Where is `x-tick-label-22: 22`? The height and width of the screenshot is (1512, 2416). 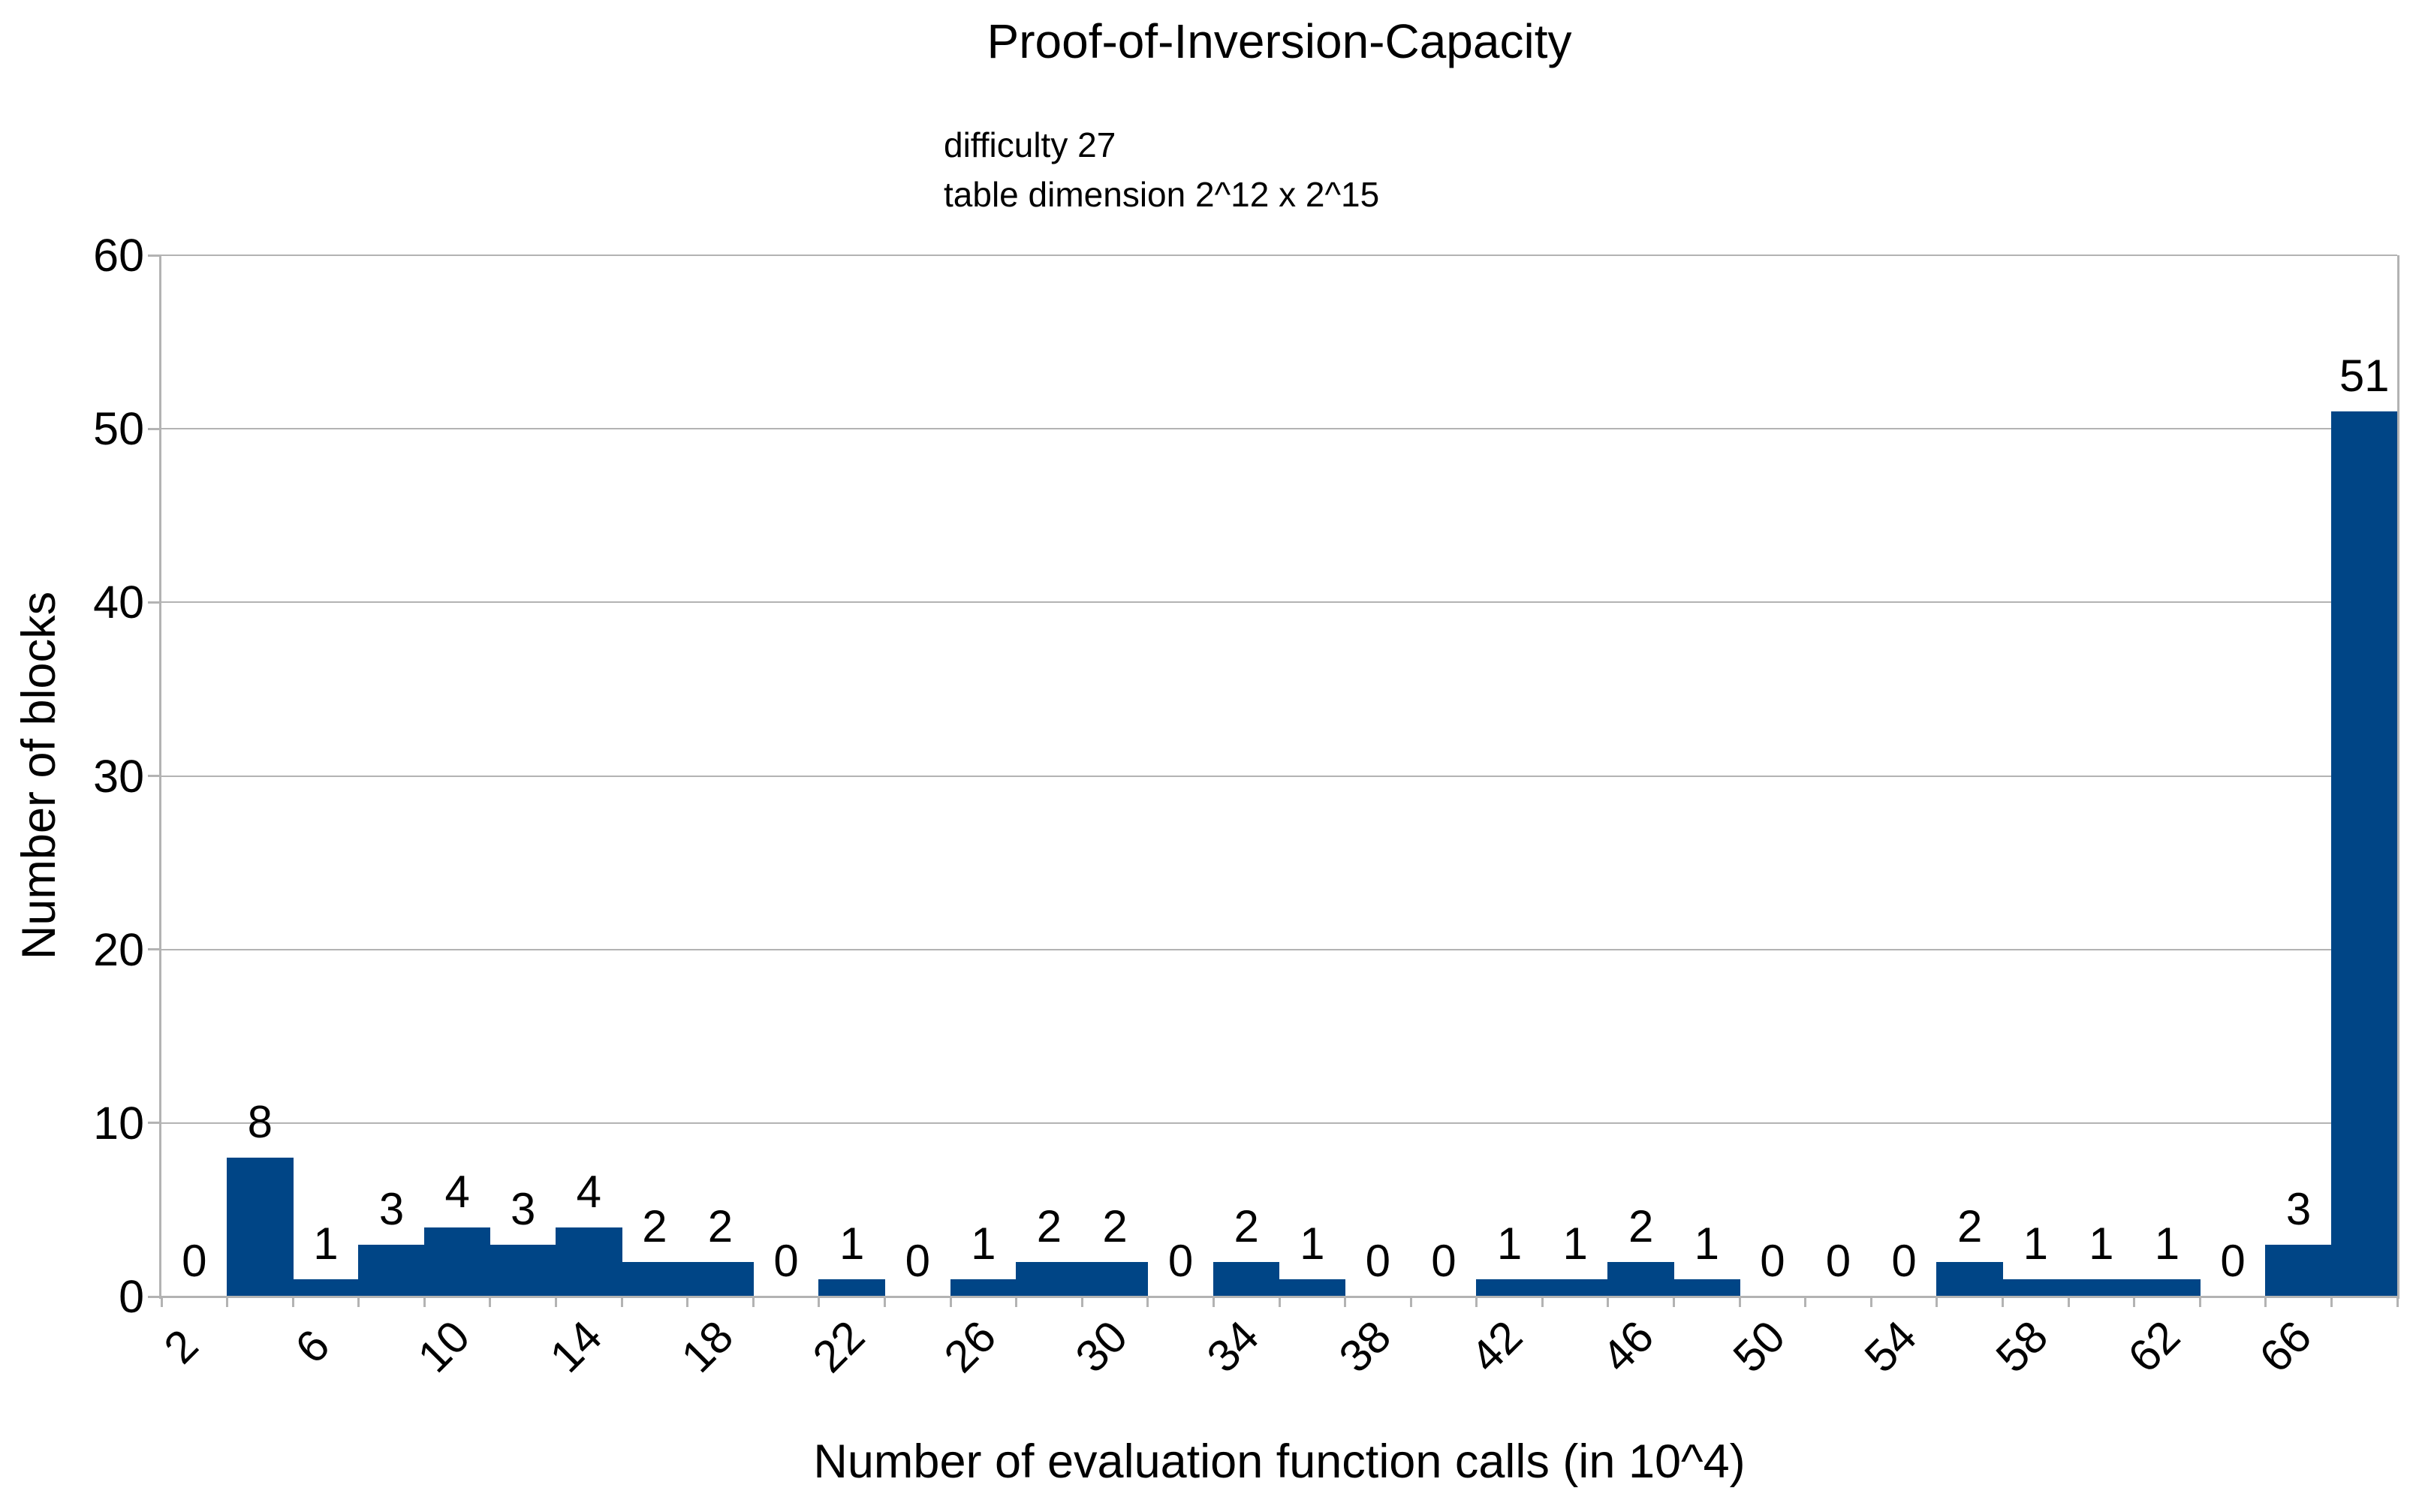
x-tick-label-22: 22 is located at coordinates (839, 1347).